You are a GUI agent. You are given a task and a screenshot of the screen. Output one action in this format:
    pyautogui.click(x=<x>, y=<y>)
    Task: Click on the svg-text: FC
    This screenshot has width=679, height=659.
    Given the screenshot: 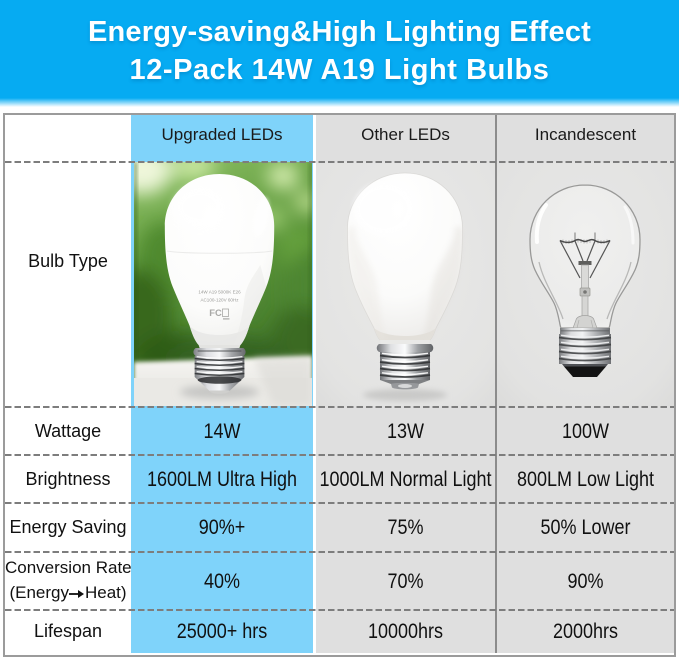 What is the action you would take?
    pyautogui.click(x=215, y=313)
    